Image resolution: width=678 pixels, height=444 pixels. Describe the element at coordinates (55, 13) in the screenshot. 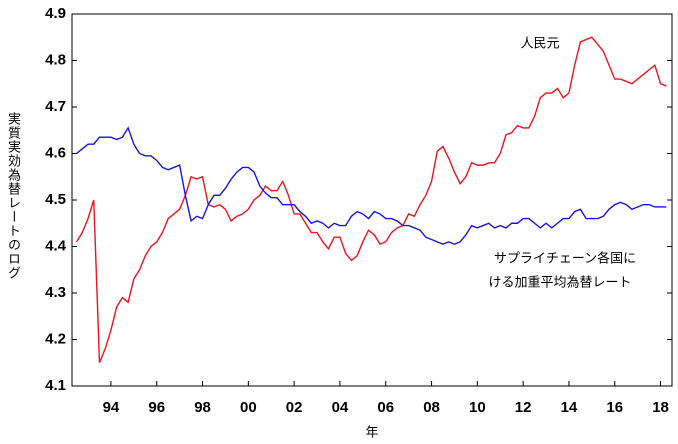

I see `y-tick-label: 4.9` at that location.